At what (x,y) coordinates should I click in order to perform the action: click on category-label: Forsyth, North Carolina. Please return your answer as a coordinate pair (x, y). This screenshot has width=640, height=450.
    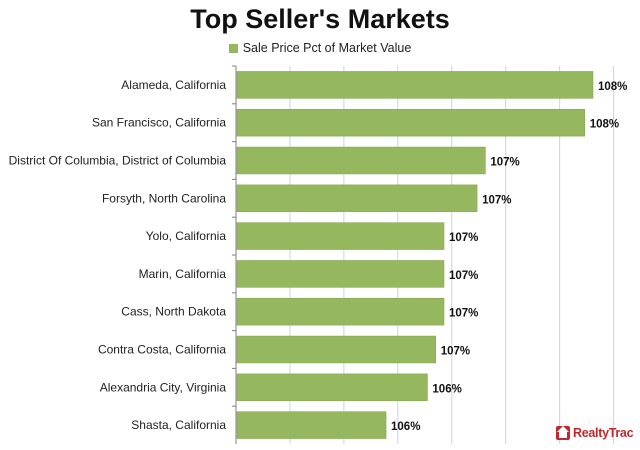
    Looking at the image, I should click on (164, 198).